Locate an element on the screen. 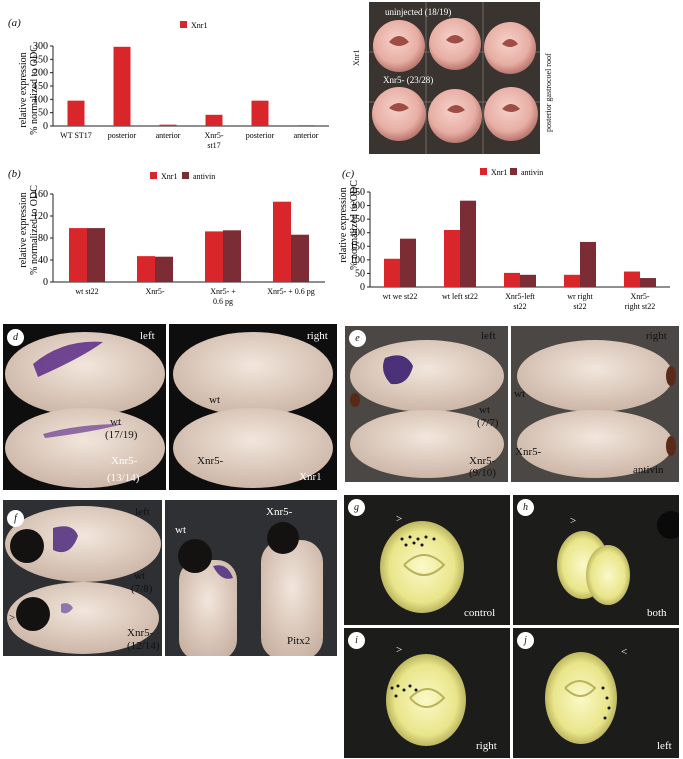 Image resolution: width=683 pixels, height=759 pixels. panel-i-label: i is located at coordinates (356, 640).